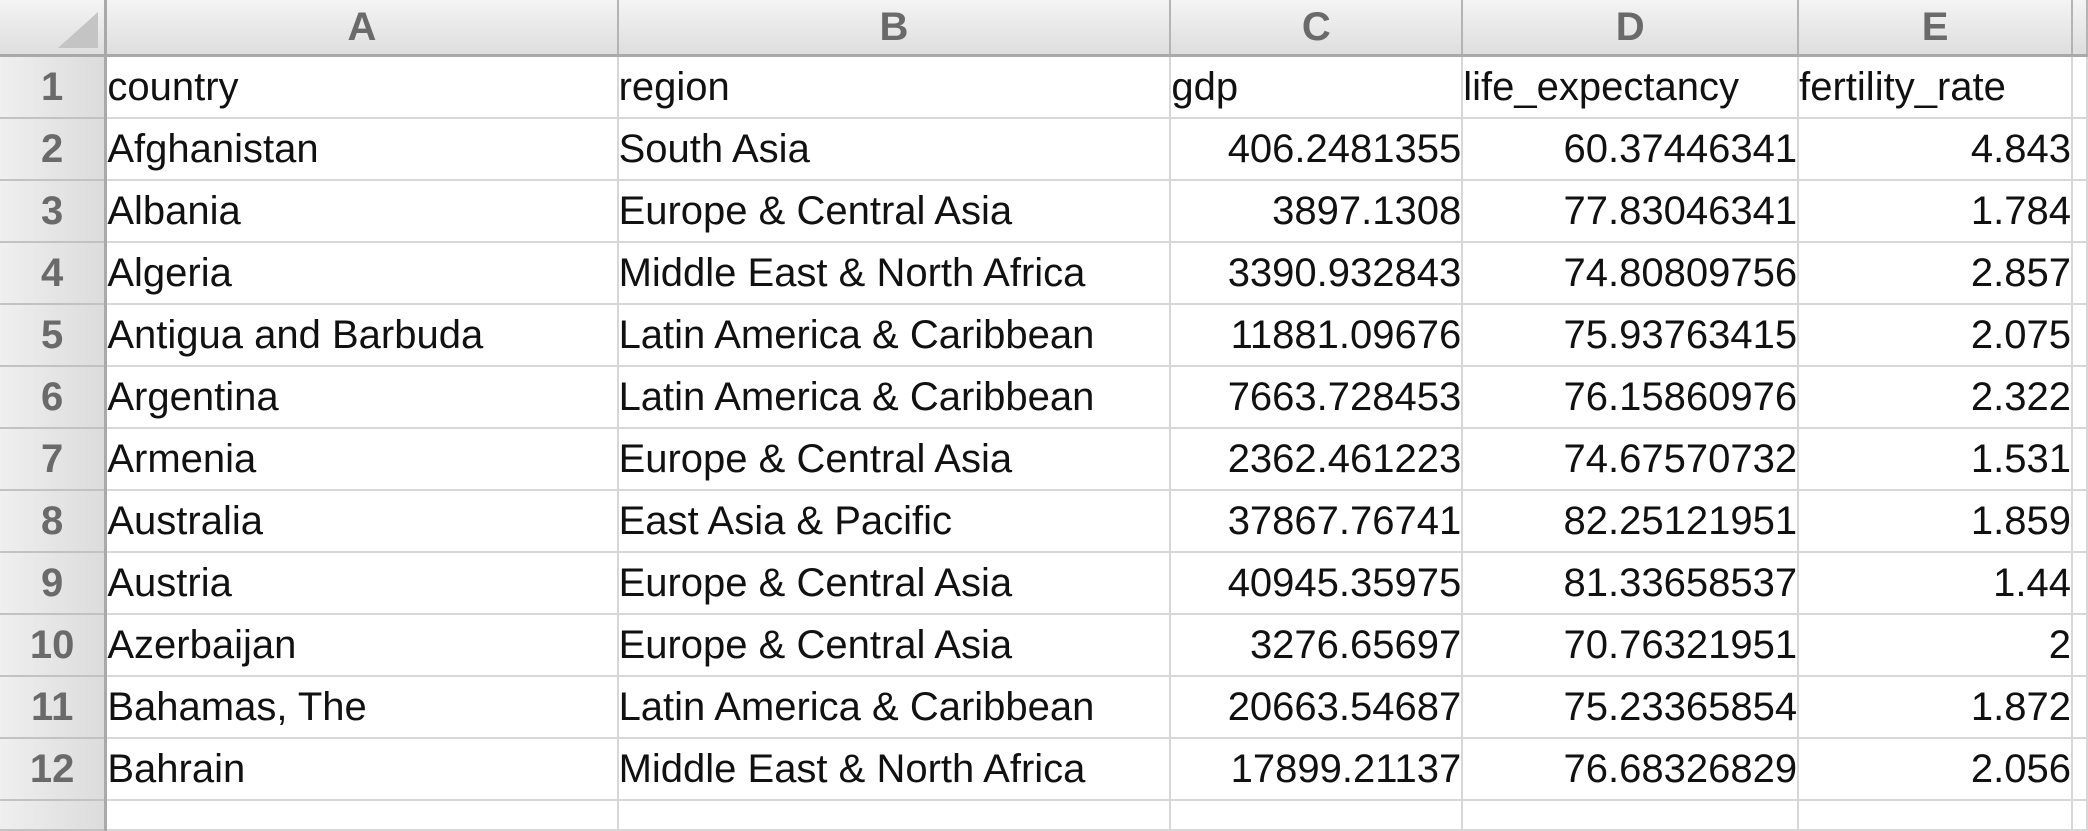 This screenshot has width=2088, height=831. What do you see at coordinates (54, 28) in the screenshot?
I see `select-all-corner` at bounding box center [54, 28].